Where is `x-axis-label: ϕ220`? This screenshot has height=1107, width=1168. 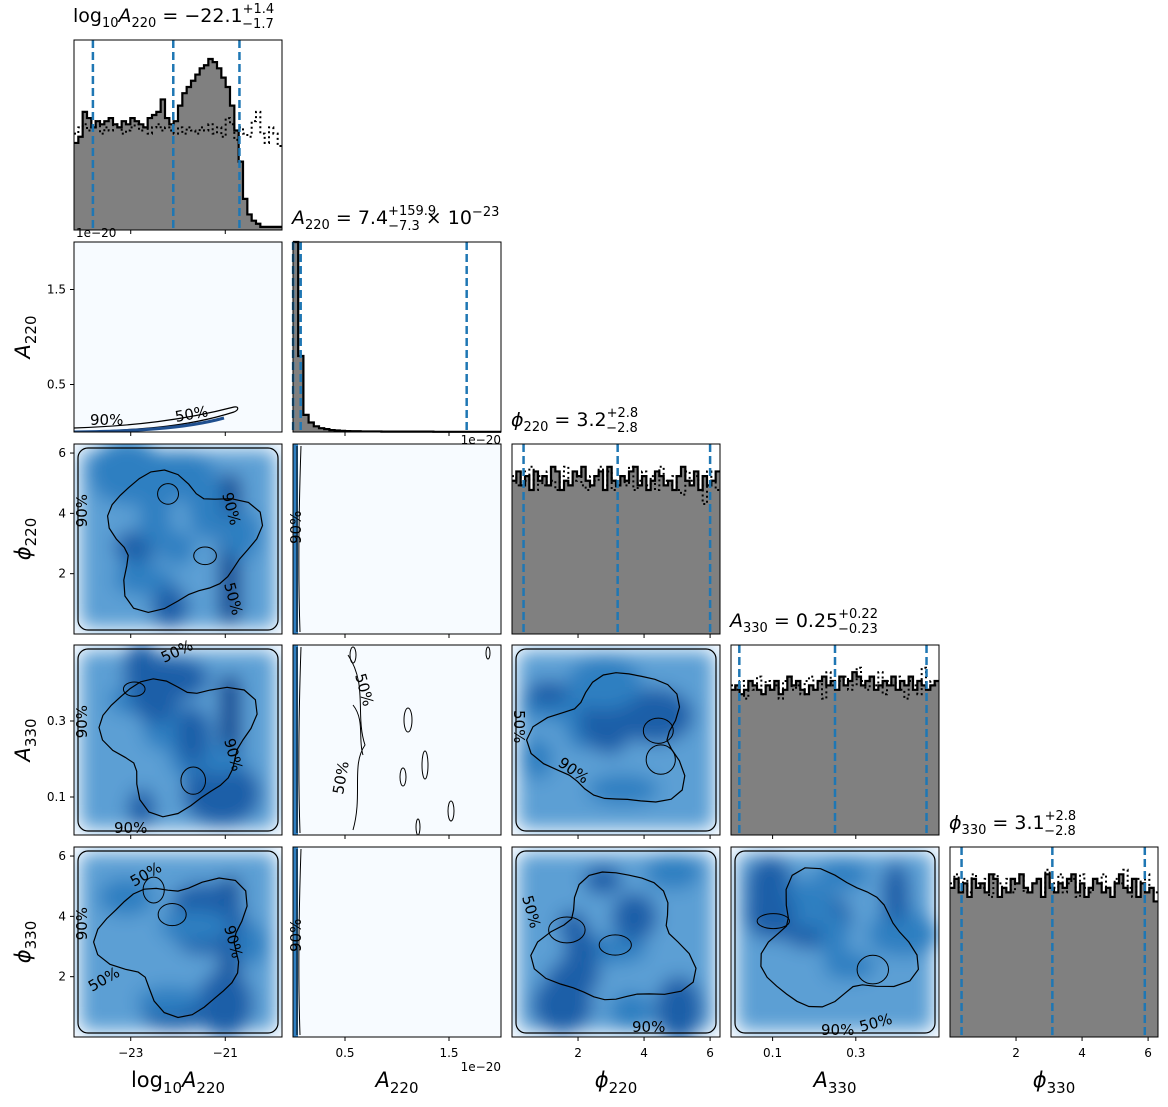
x-axis-label: ϕ220 is located at coordinates (616, 1082).